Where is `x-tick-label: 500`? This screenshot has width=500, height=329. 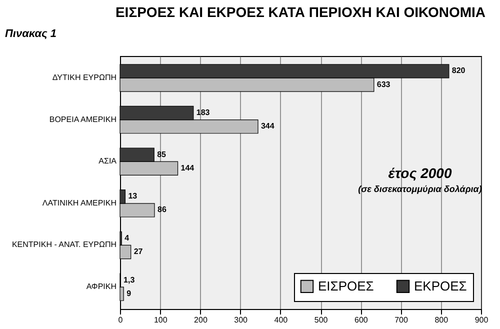 x-tick-label: 500 is located at coordinates (321, 320).